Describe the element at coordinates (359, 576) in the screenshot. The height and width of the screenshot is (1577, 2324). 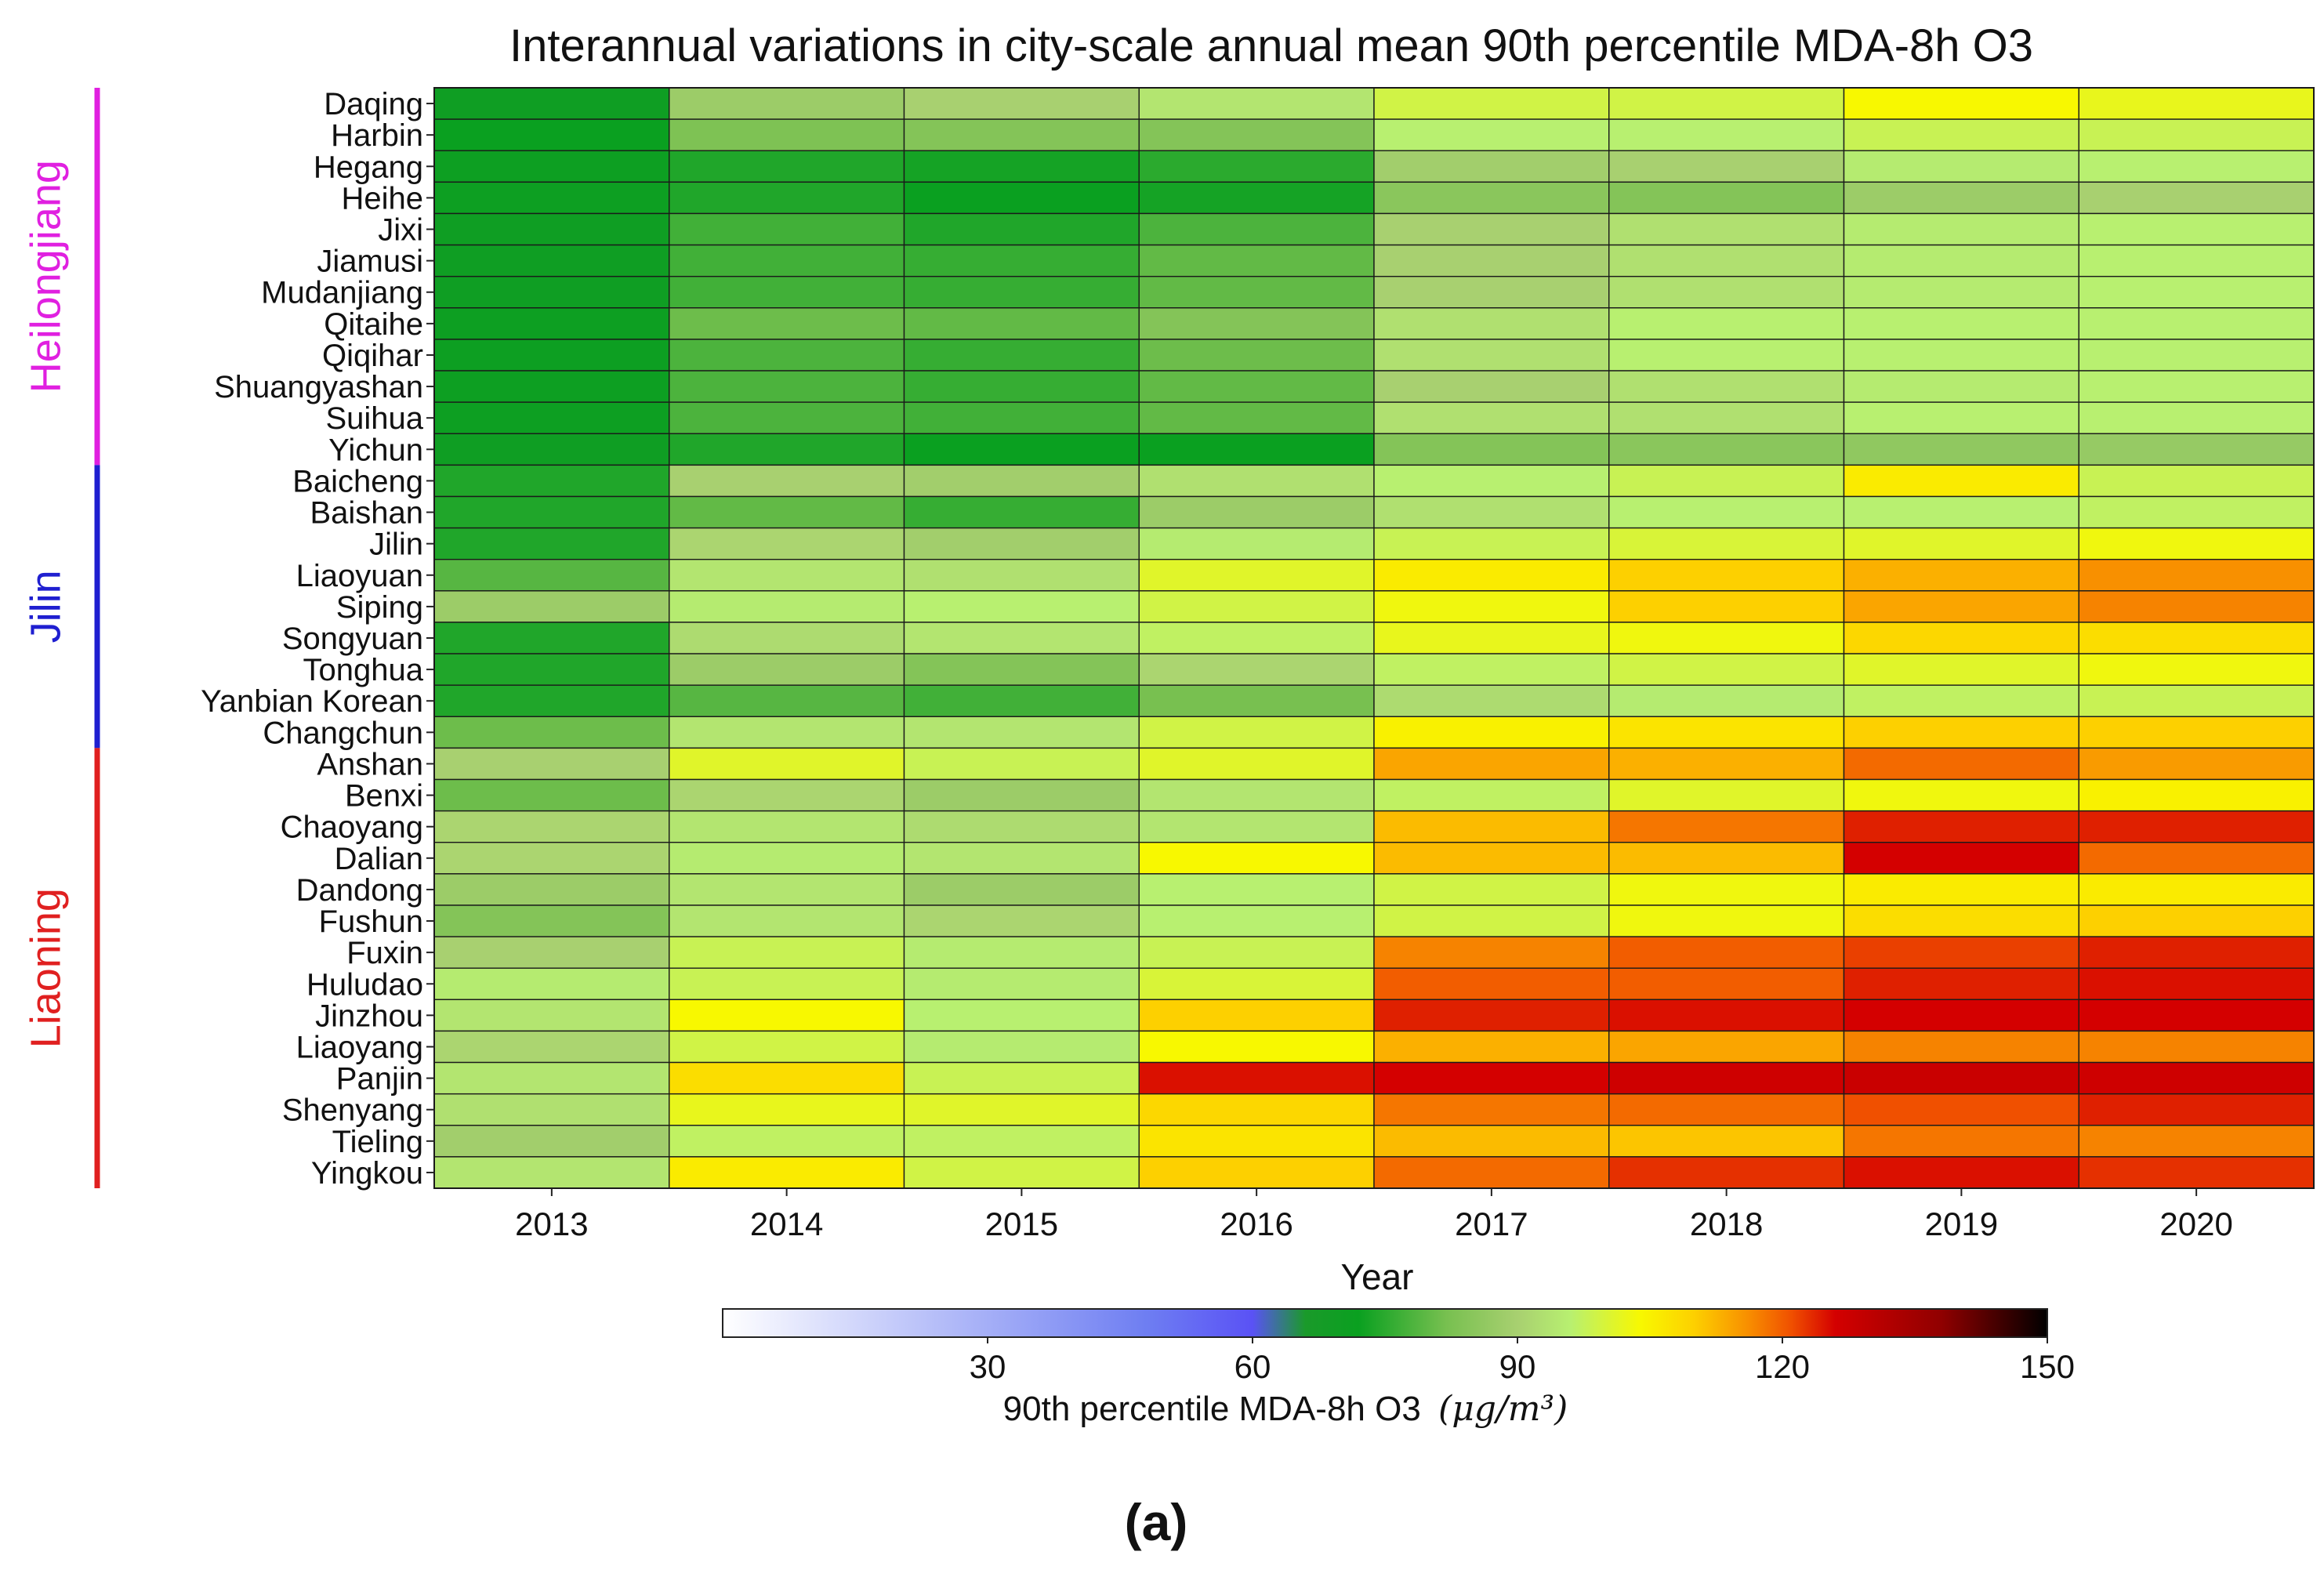
I see `y-tick-label: Liaoyuan` at that location.